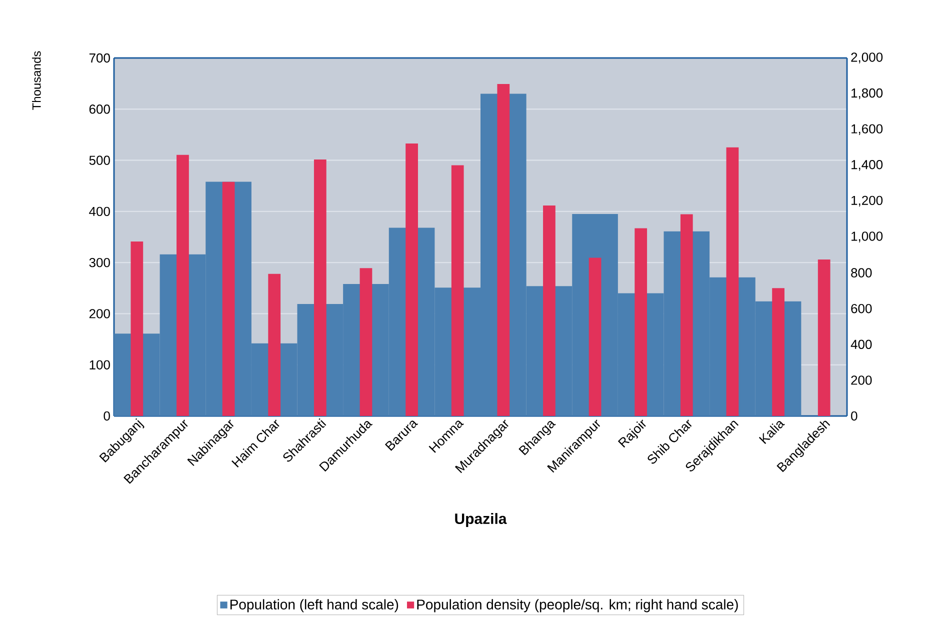 The height and width of the screenshot is (623, 932). What do you see at coordinates (99, 109) in the screenshot?
I see `y-tick-label: 600` at bounding box center [99, 109].